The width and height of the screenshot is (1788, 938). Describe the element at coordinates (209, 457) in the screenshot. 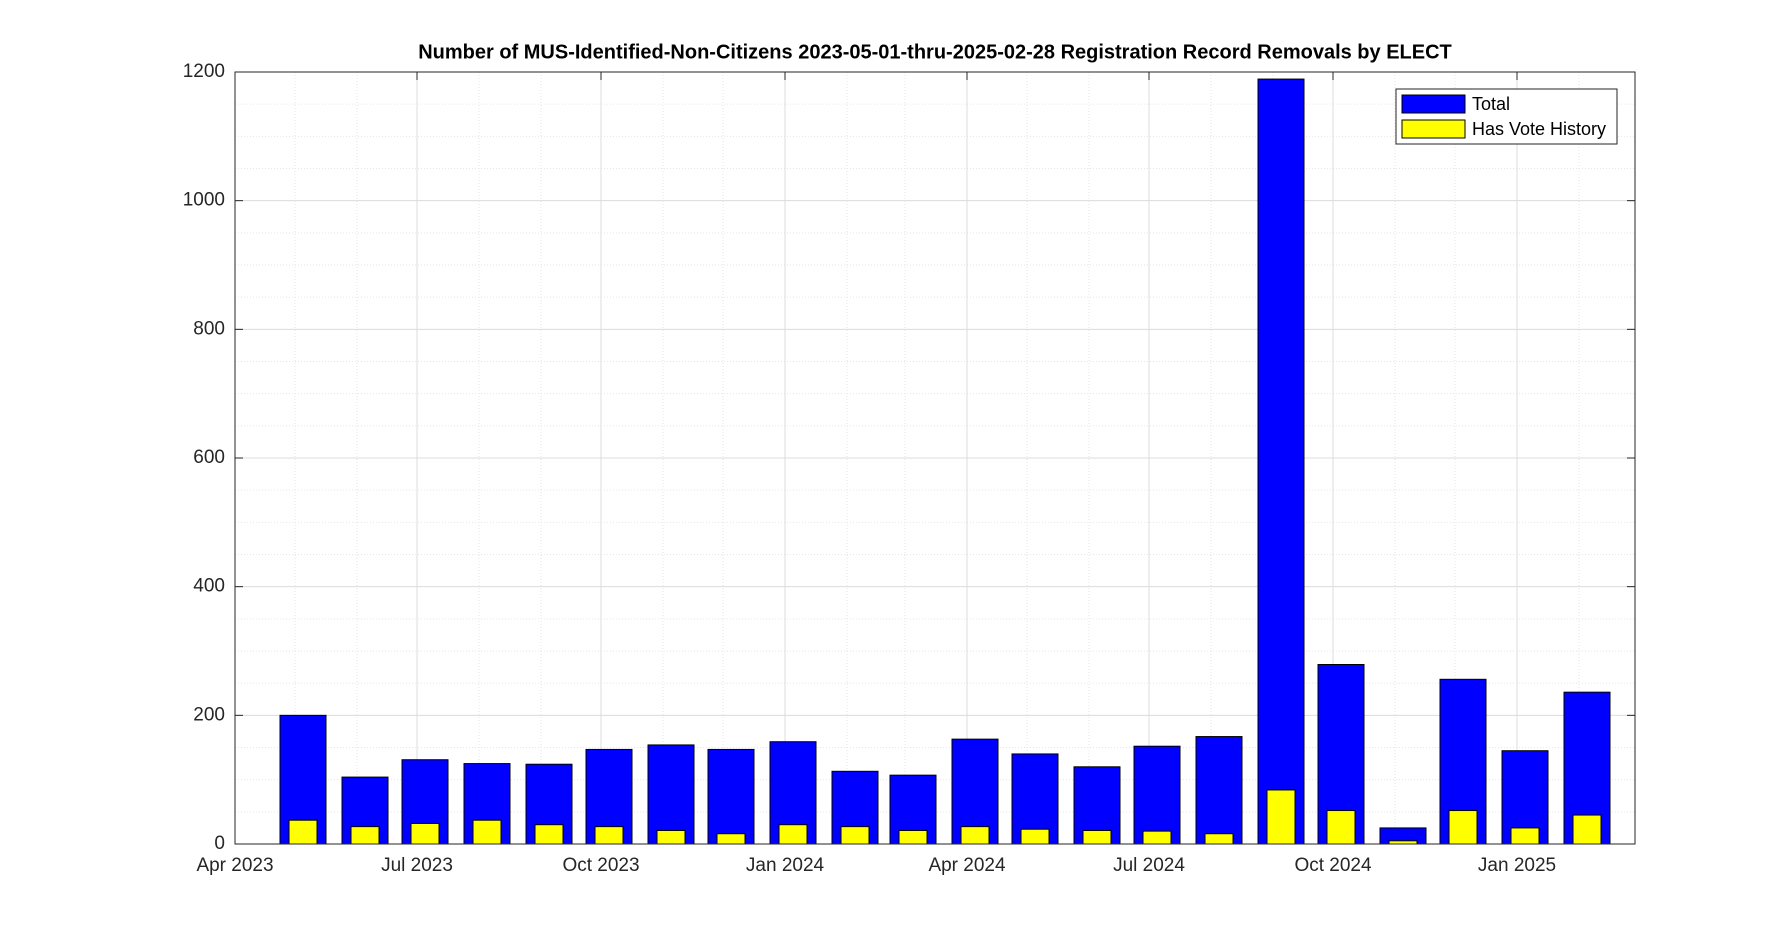

I see `y-tick-label: 600` at that location.